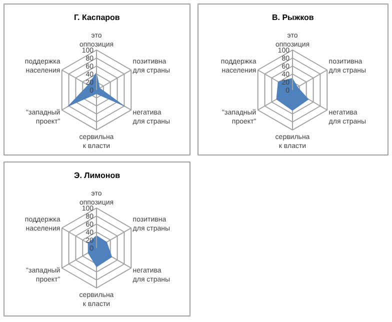 This screenshot has width=392, height=322. I want to click on chart-title: Г. Каспаров, so click(97, 17).